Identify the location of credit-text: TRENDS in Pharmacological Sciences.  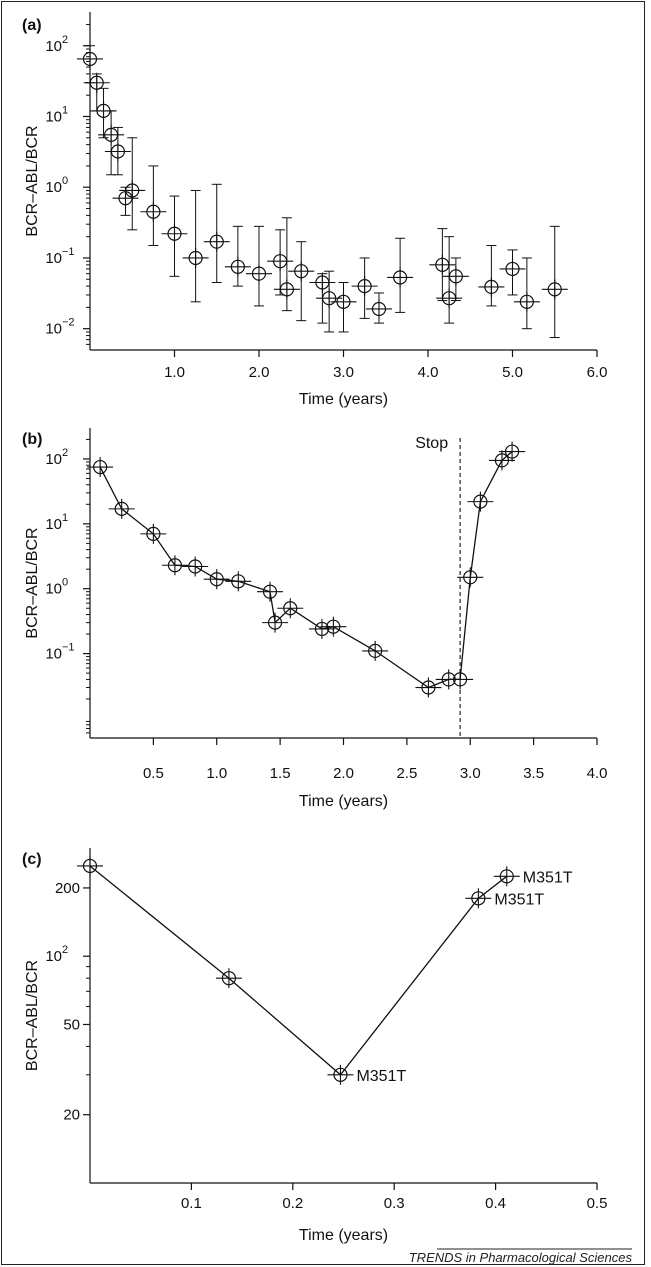
(521, 1257).